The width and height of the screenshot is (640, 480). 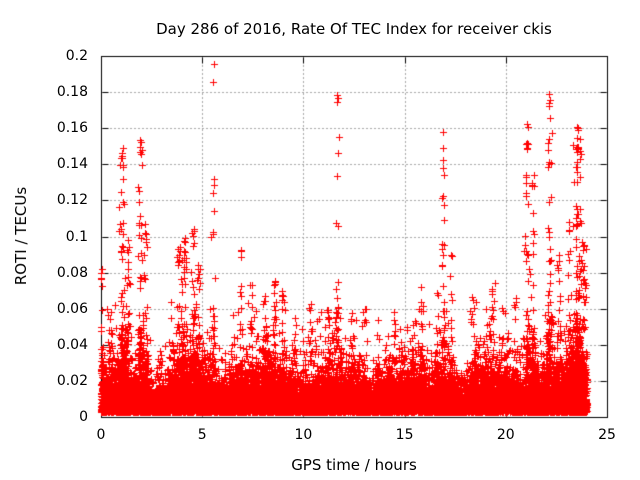 What do you see at coordinates (505, 435) in the screenshot?
I see `x-tick-label: 20` at bounding box center [505, 435].